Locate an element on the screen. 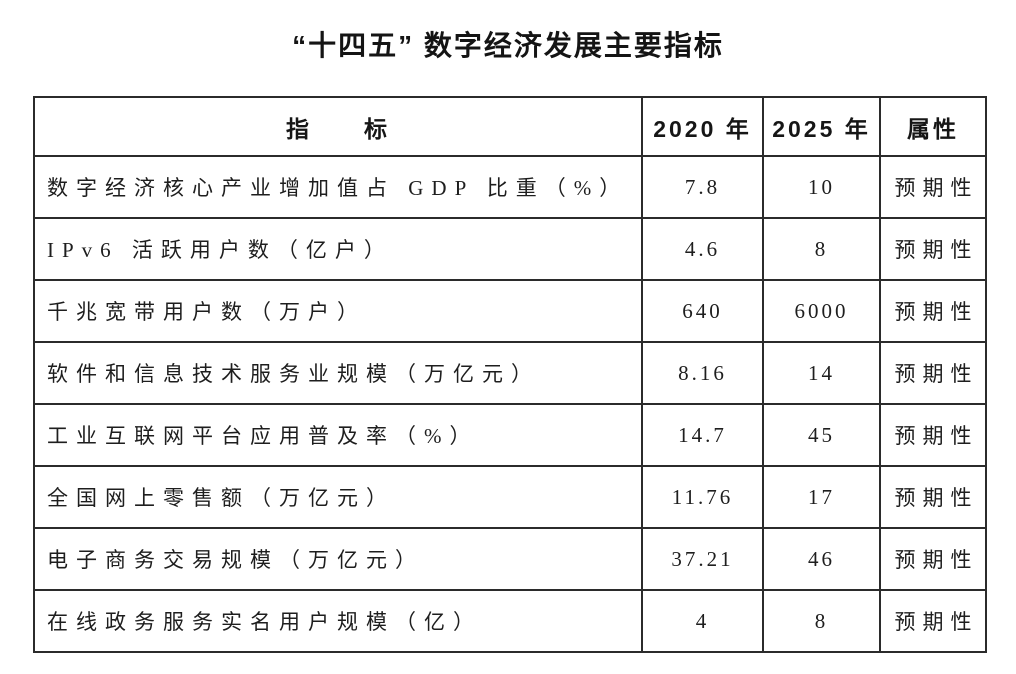  header-year-2025: 2025 年 is located at coordinates (821, 126).